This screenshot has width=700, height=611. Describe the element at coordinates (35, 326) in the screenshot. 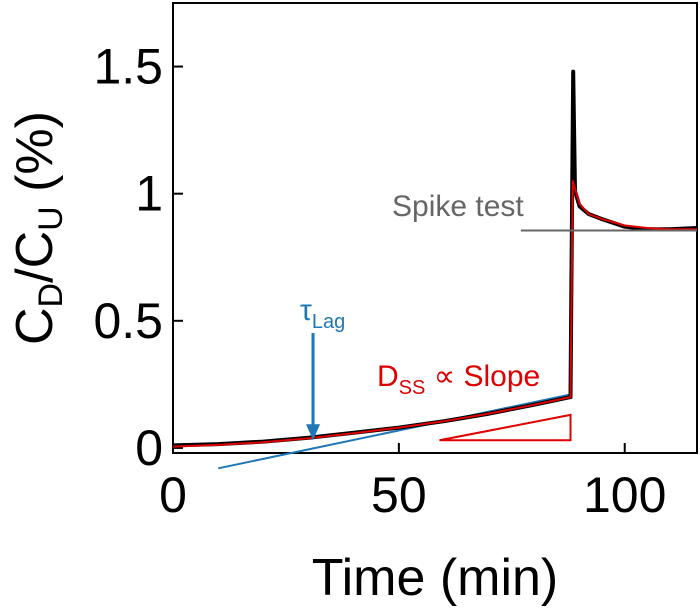

I see `y-label-base: C` at that location.